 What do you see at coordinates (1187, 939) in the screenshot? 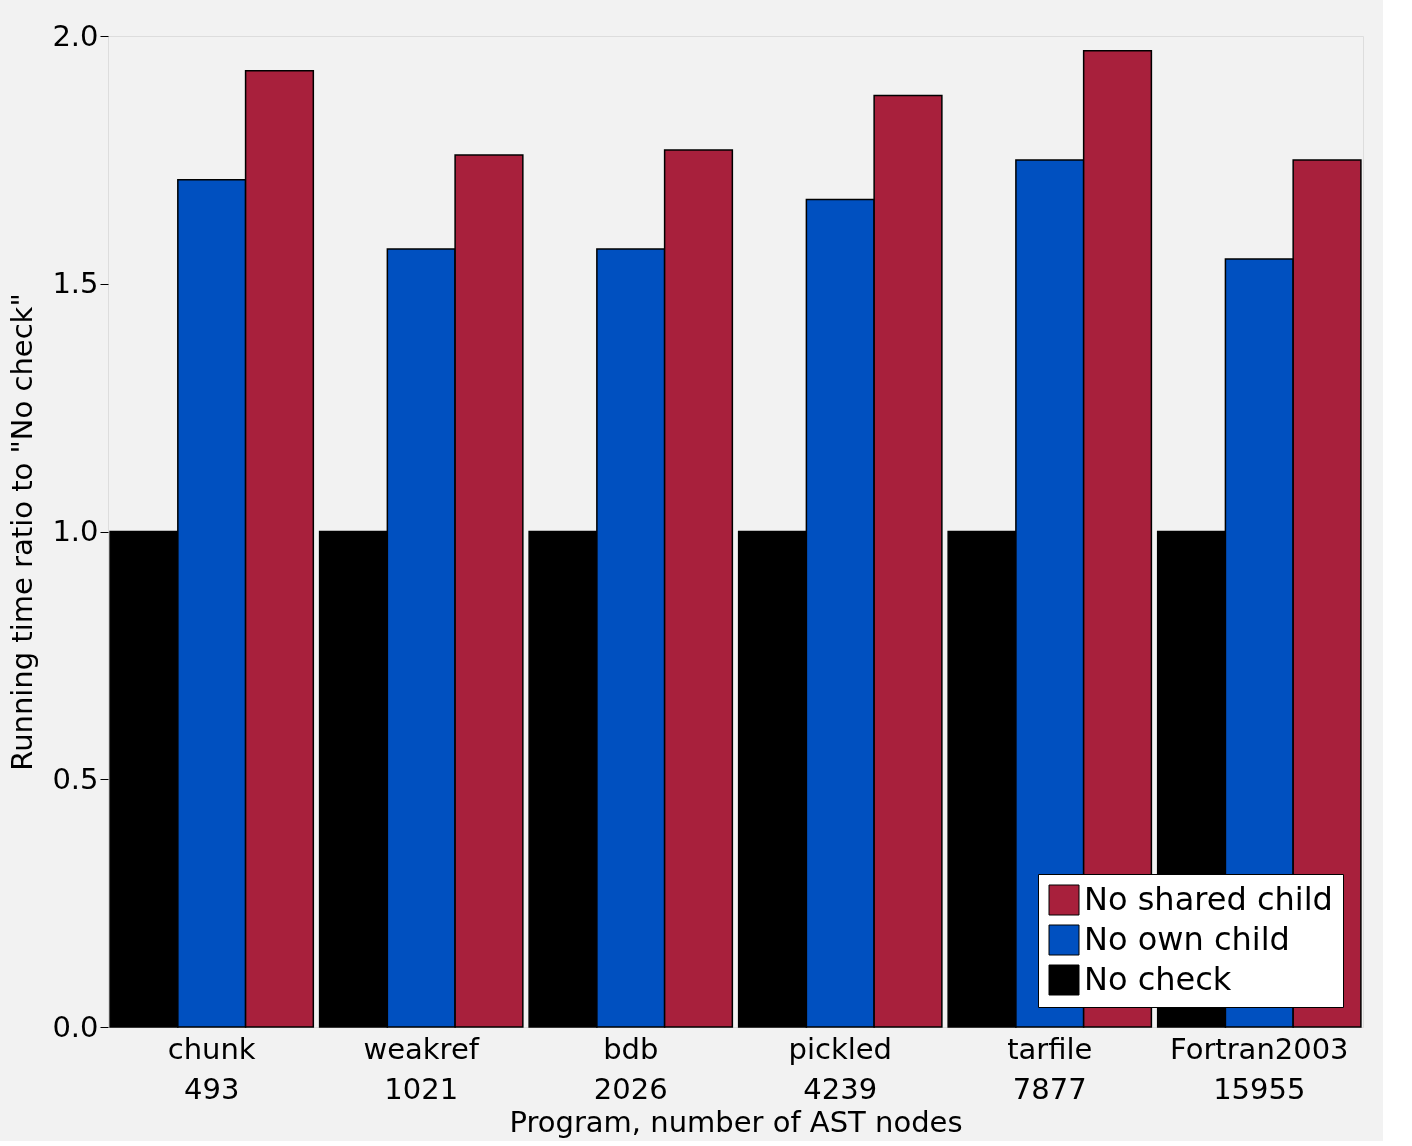
I see `legend-label: No own child` at bounding box center [1187, 939].